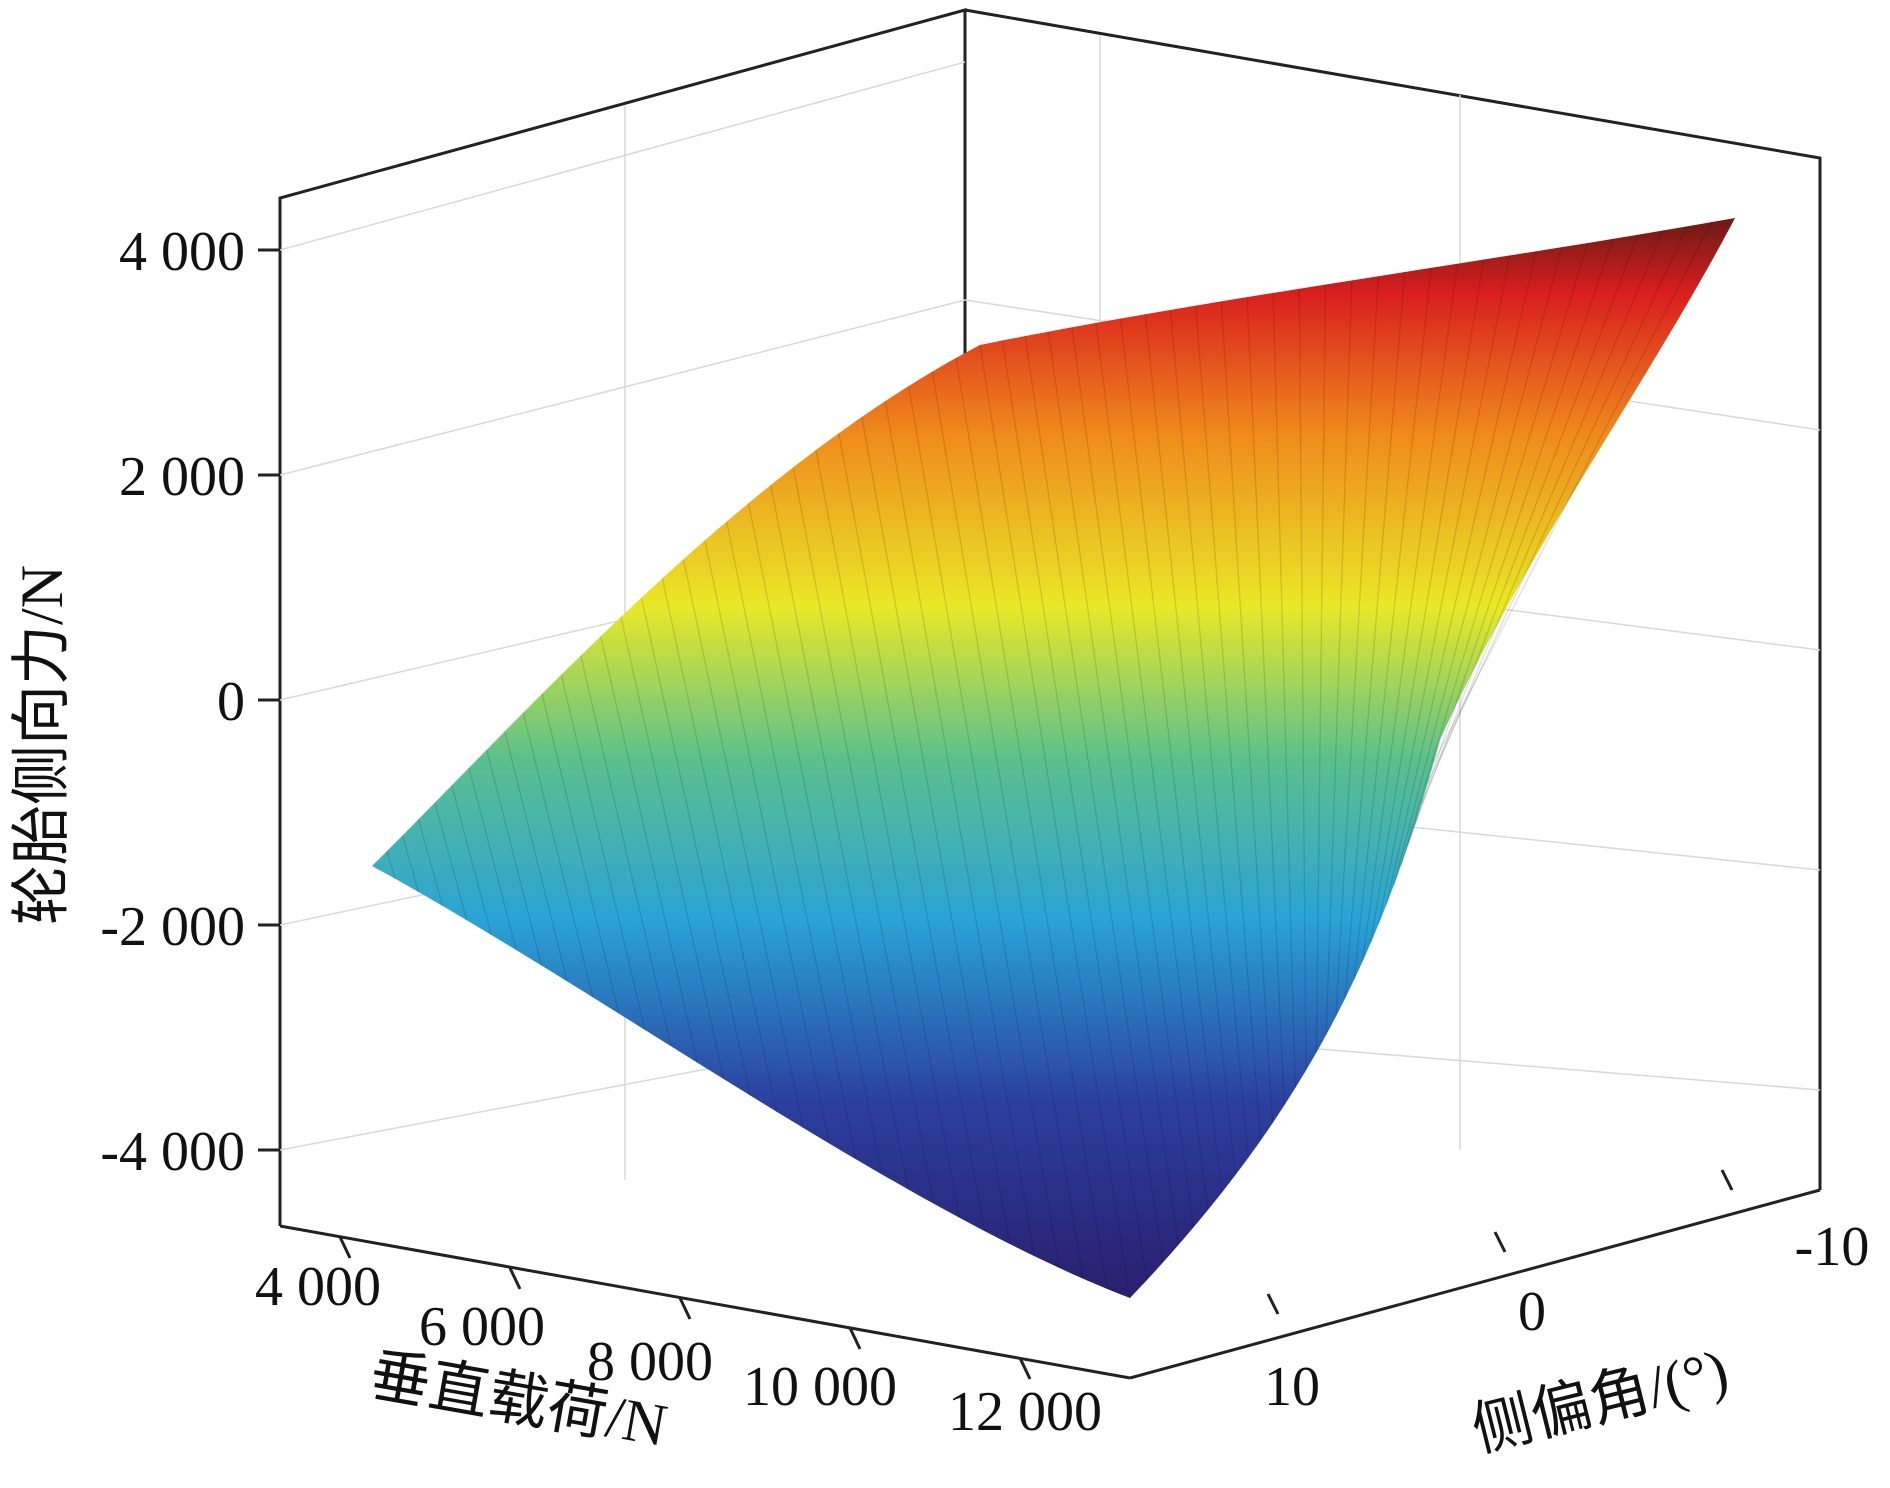  Describe the element at coordinates (482, 1327) in the screenshot. I see `x-tick-label: 6 000` at that location.